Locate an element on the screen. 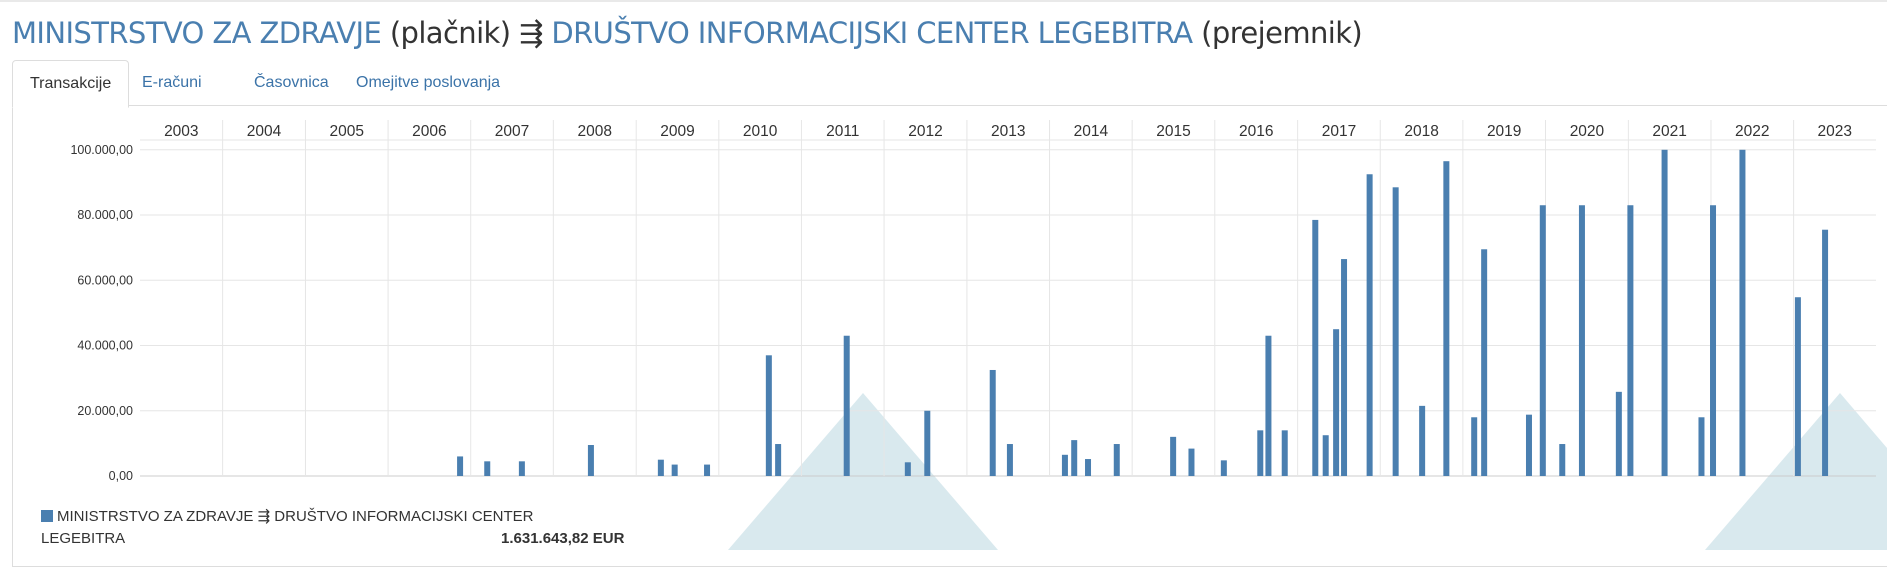 This screenshot has width=1887, height=567. year-label: 2021 is located at coordinates (1669, 131).